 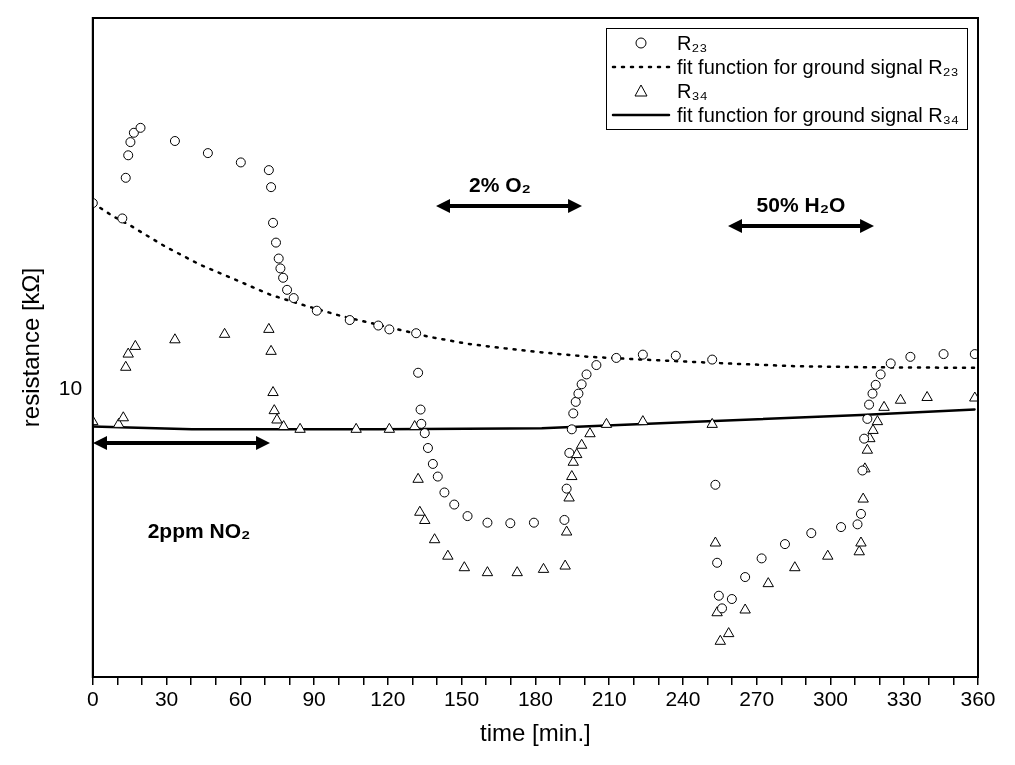 I want to click on legend-label: R₃₄, so click(x=692, y=91).